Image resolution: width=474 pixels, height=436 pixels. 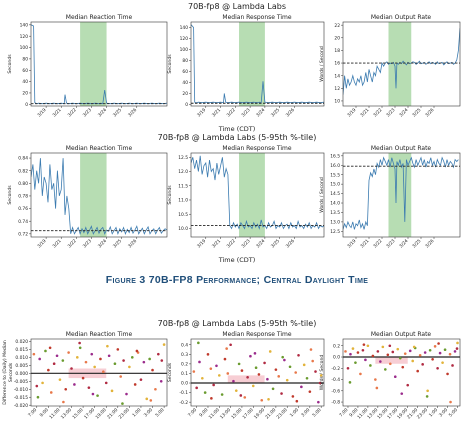 I want to click on y-tick-label: 0.0, so click(x=184, y=384).